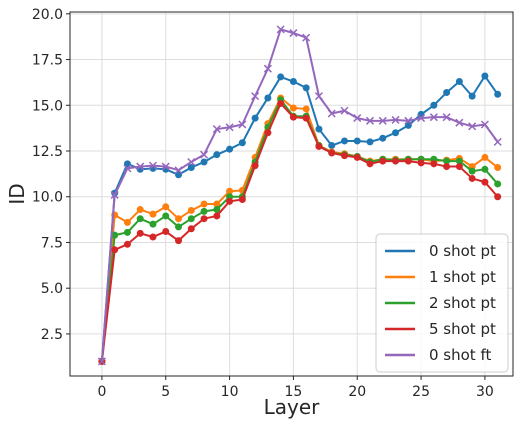 This screenshot has width=532, height=425. Describe the element at coordinates (357, 392) in the screenshot. I see `x-tick-label: 20` at that location.